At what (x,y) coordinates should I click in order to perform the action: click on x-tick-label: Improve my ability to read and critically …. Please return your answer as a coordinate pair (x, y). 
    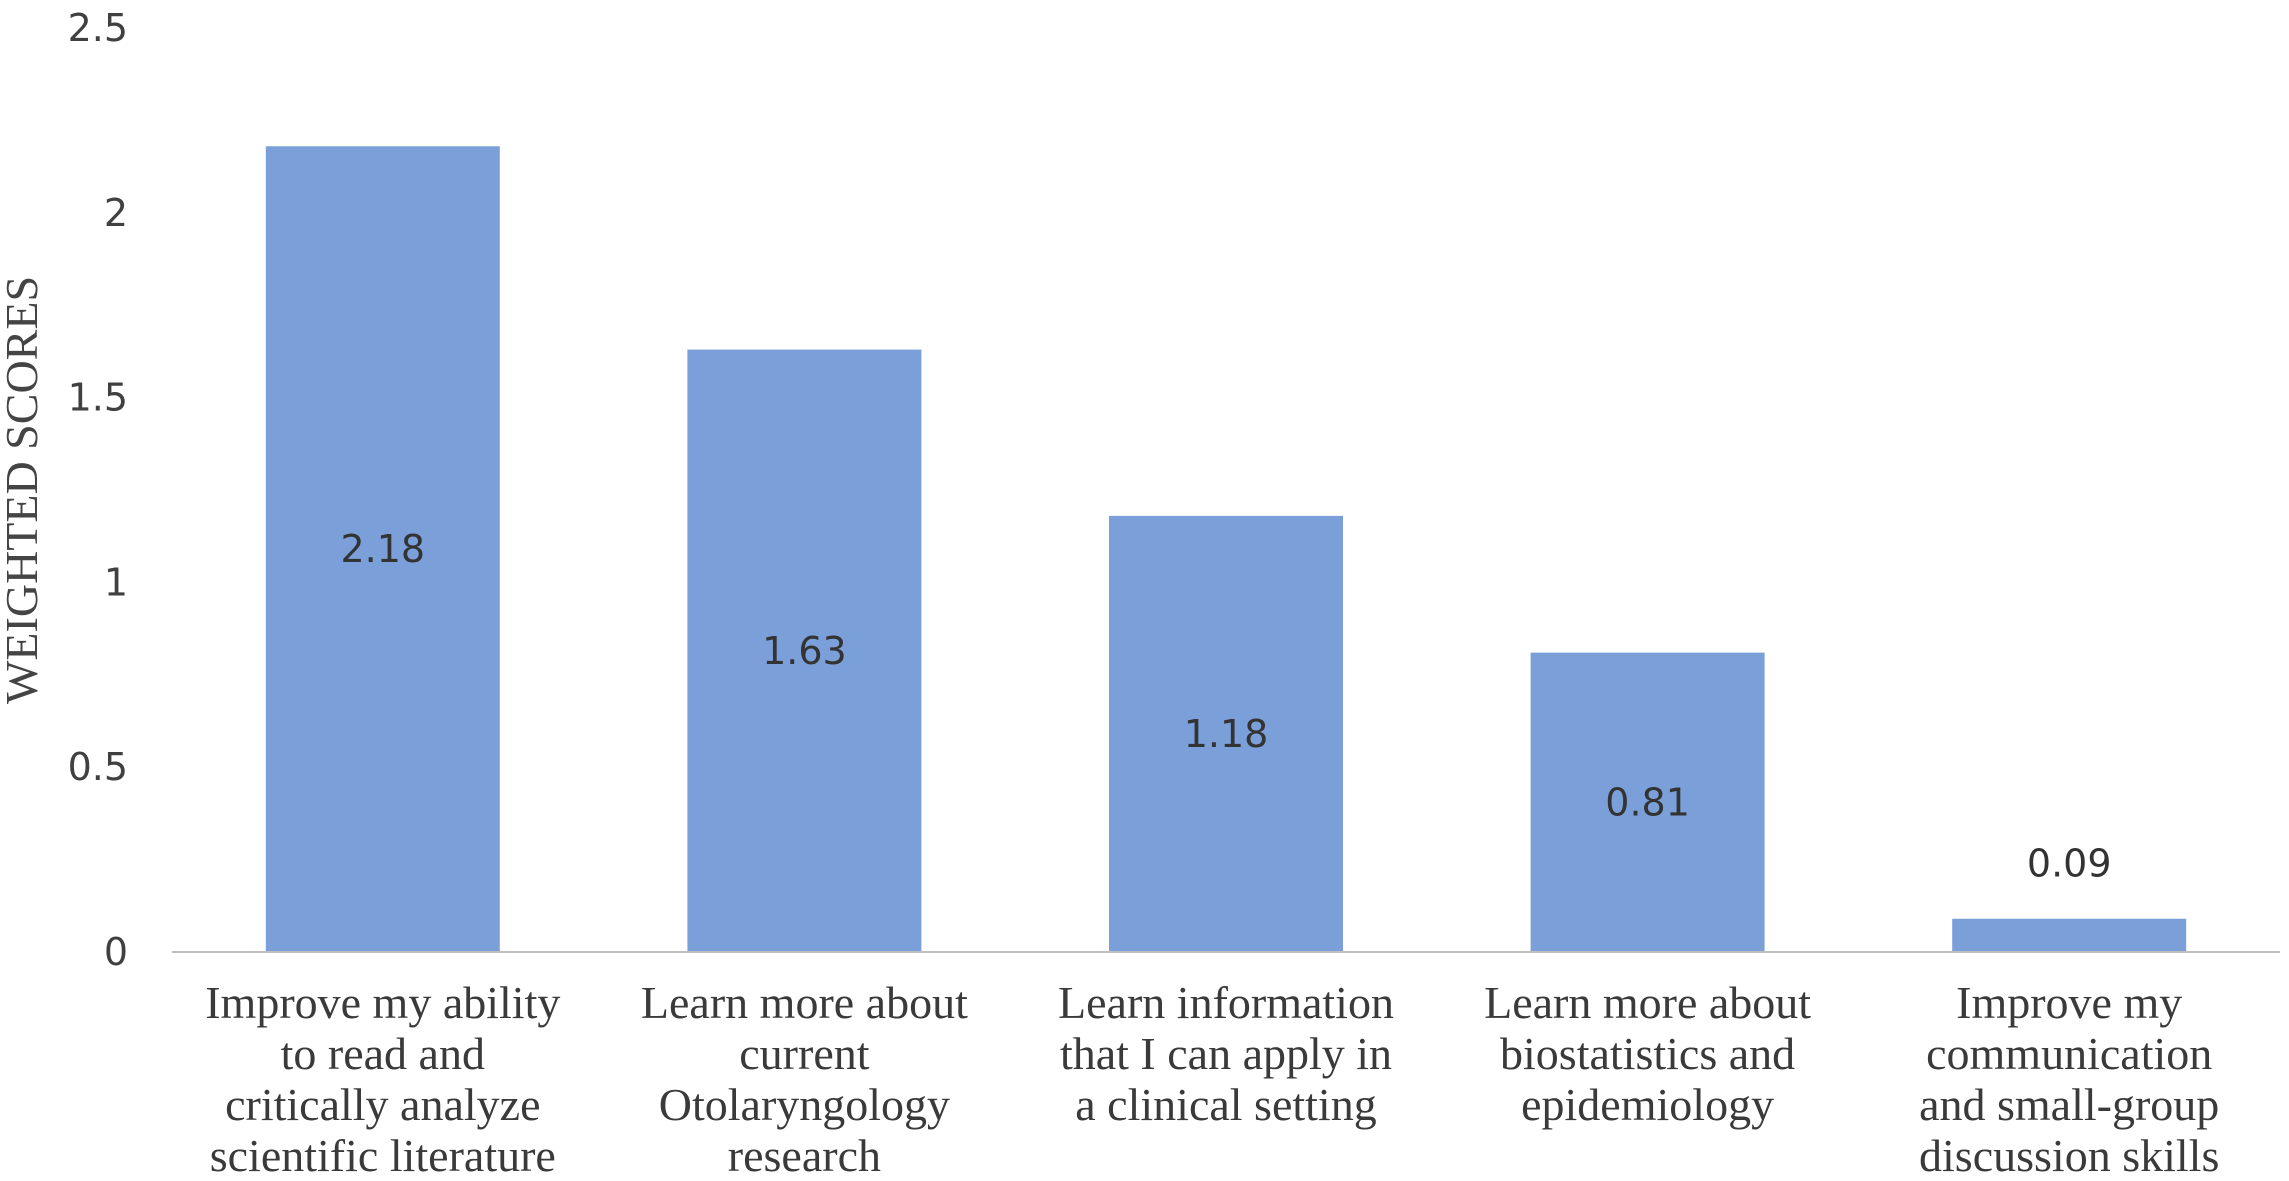
    Looking at the image, I should click on (382, 1079).